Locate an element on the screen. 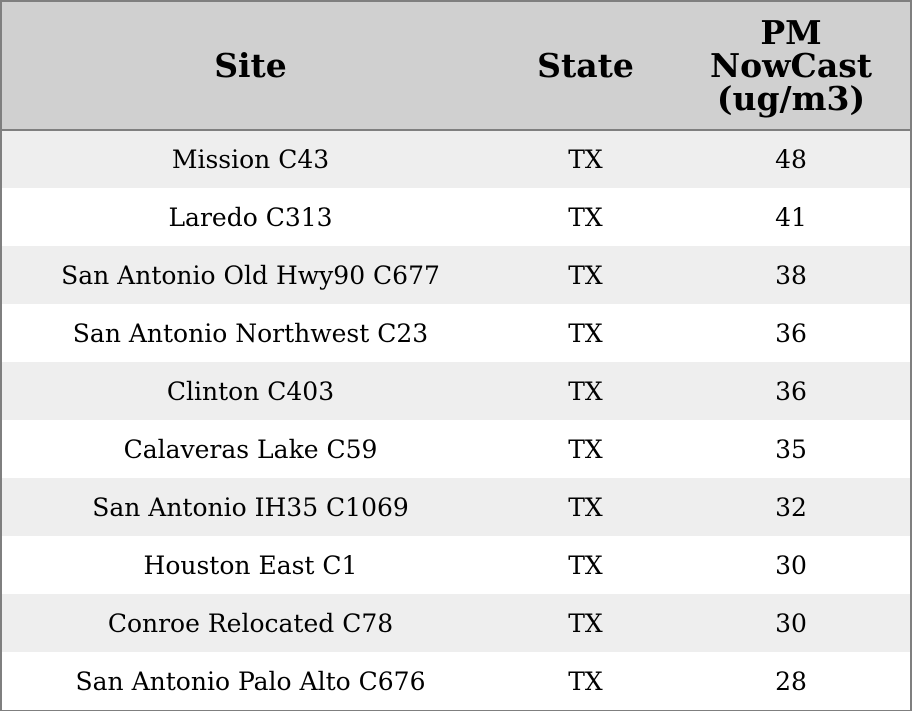 Image resolution: width=912 pixels, height=711 pixels. cell-site: Laredo C313 is located at coordinates (250, 217).